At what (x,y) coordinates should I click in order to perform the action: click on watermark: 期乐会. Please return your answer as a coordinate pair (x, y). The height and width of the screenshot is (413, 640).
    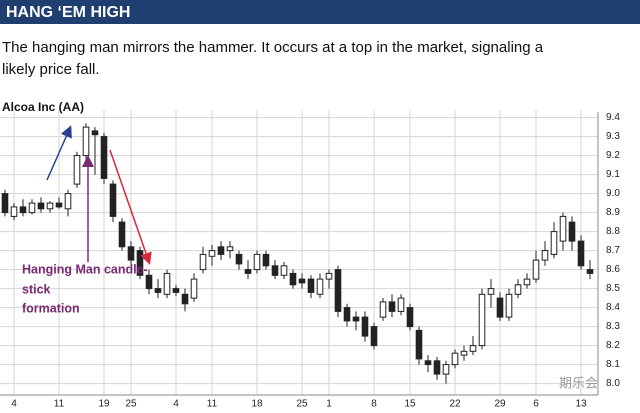
    Looking at the image, I should click on (578, 382).